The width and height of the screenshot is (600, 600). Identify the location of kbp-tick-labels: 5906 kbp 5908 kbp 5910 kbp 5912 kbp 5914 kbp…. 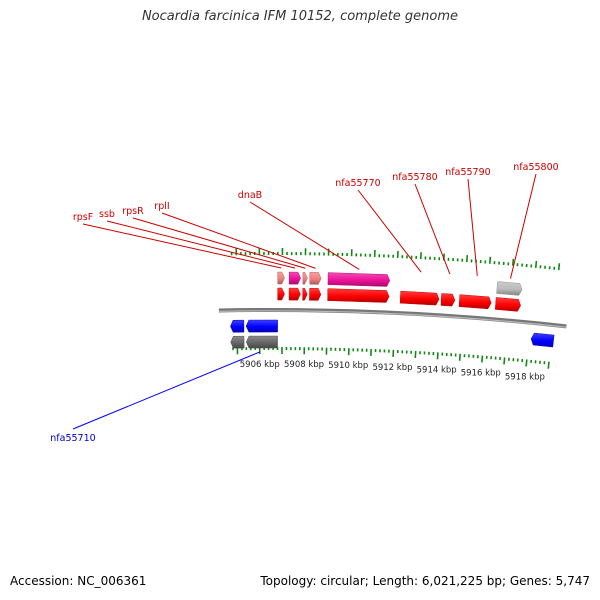
(392, 371).